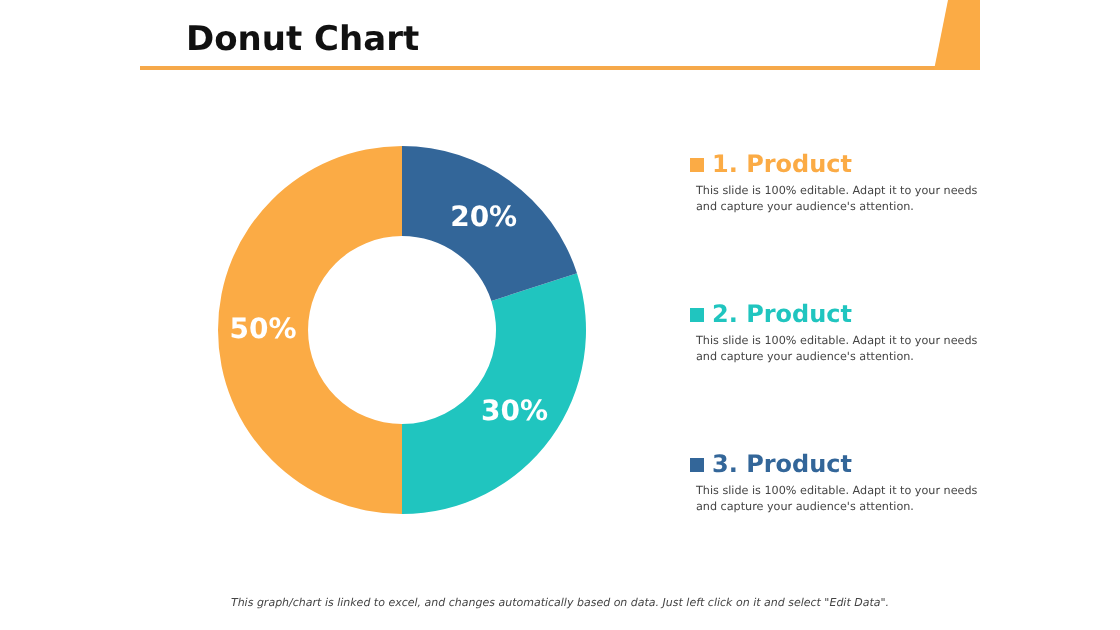 The width and height of the screenshot is (1120, 630). Describe the element at coordinates (782, 164) in the screenshot. I see `legend-label: 1. Product` at that location.